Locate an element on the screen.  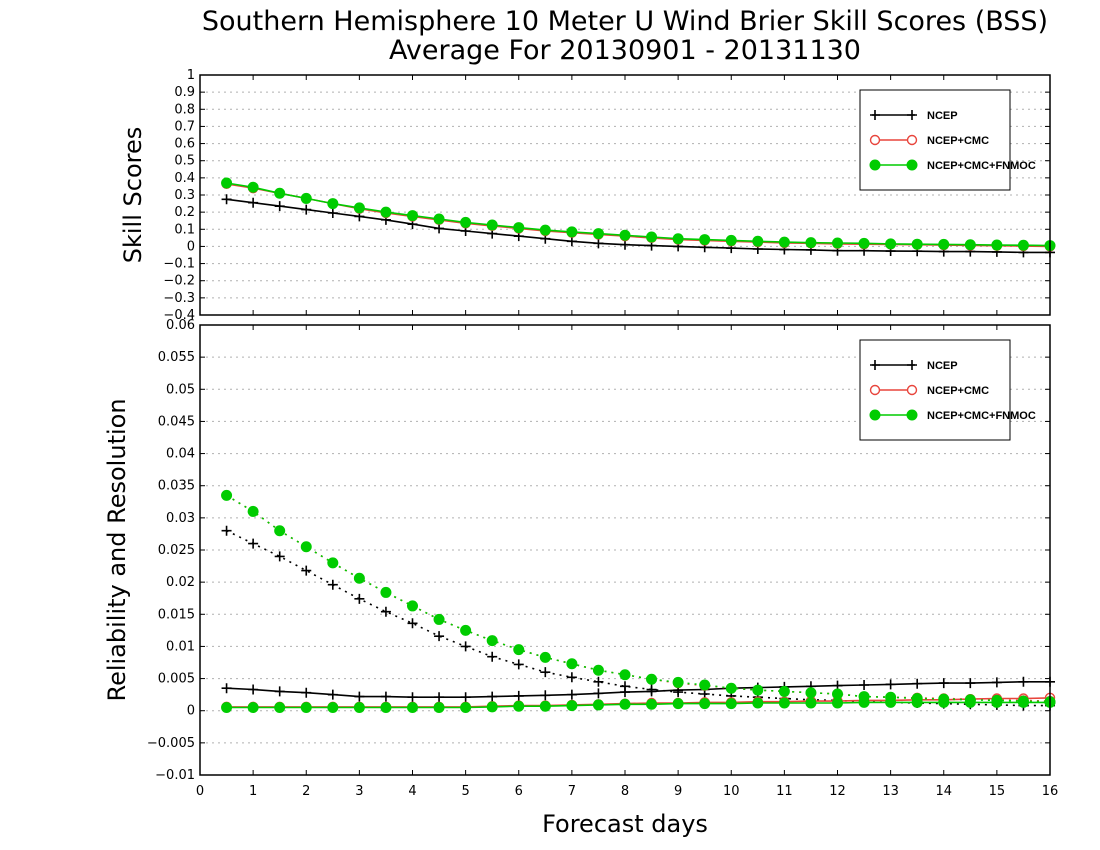
y-tick-label: 0.9 is located at coordinates (184, 92).